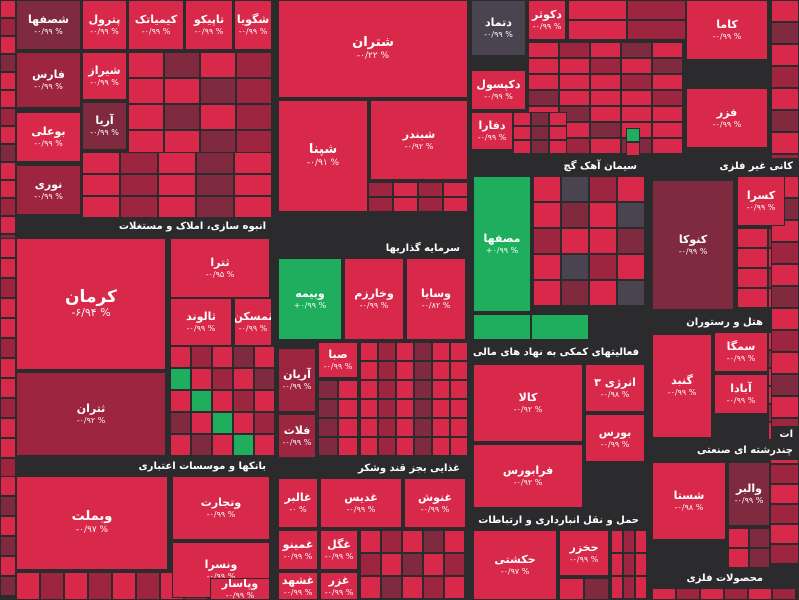 Image resolution: width=799 pixels, height=600 pixels. I want to click on stock-tile: دکپسول -۰/۹۹ %, so click(498, 90).